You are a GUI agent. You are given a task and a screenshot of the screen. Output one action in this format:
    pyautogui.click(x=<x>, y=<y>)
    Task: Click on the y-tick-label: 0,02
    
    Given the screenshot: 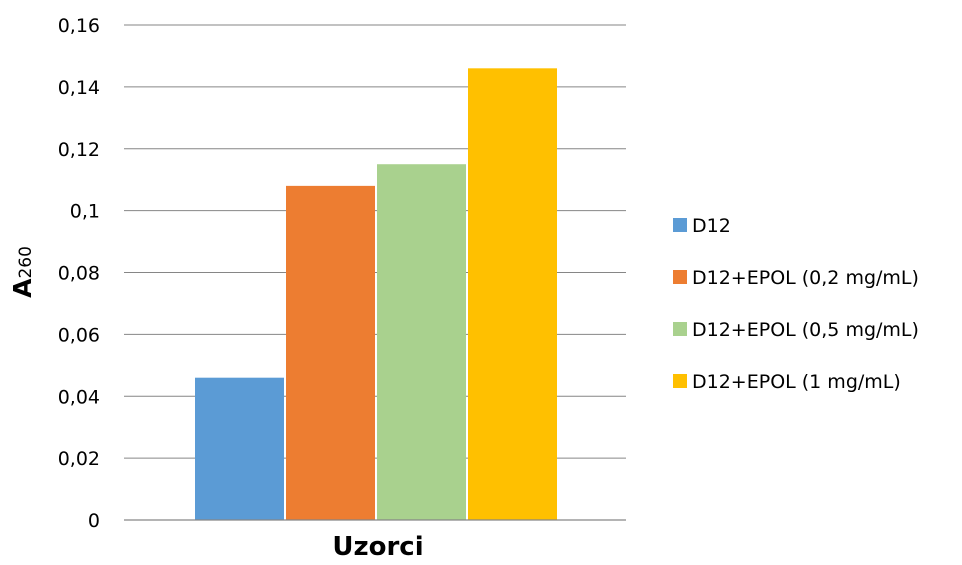 What is the action you would take?
    pyautogui.click(x=79, y=459)
    